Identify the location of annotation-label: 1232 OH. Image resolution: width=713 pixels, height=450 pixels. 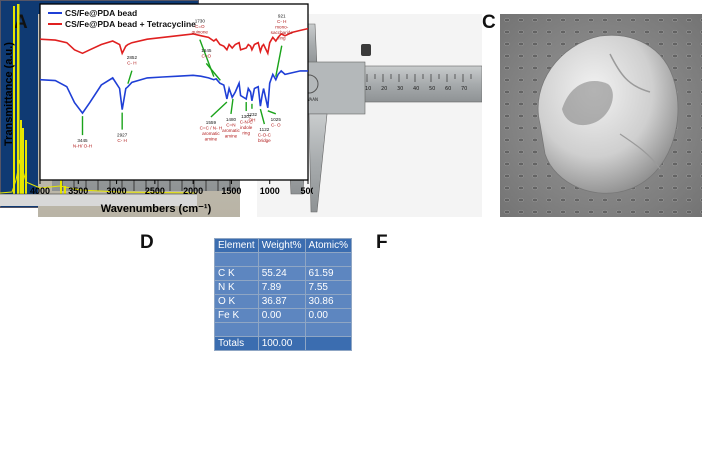
(252, 117).